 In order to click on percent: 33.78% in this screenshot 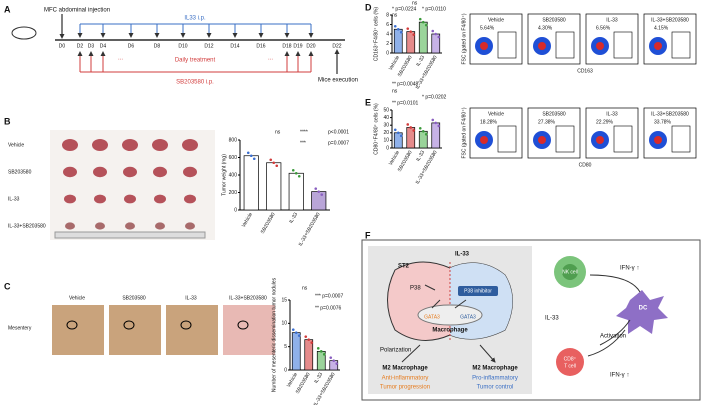, I will do `click(663, 122)`.